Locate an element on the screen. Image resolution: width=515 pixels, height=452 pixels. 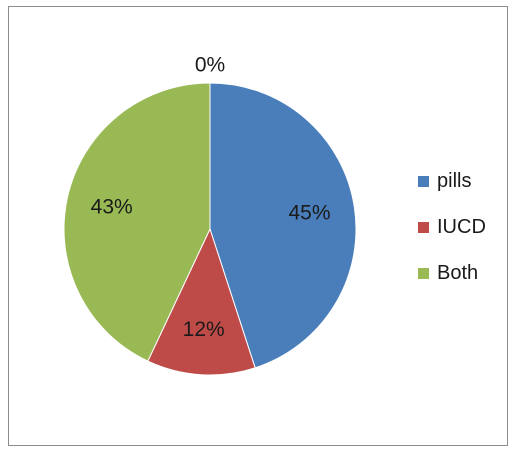
legend-item-iucd: IUCD is located at coordinates (452, 227).